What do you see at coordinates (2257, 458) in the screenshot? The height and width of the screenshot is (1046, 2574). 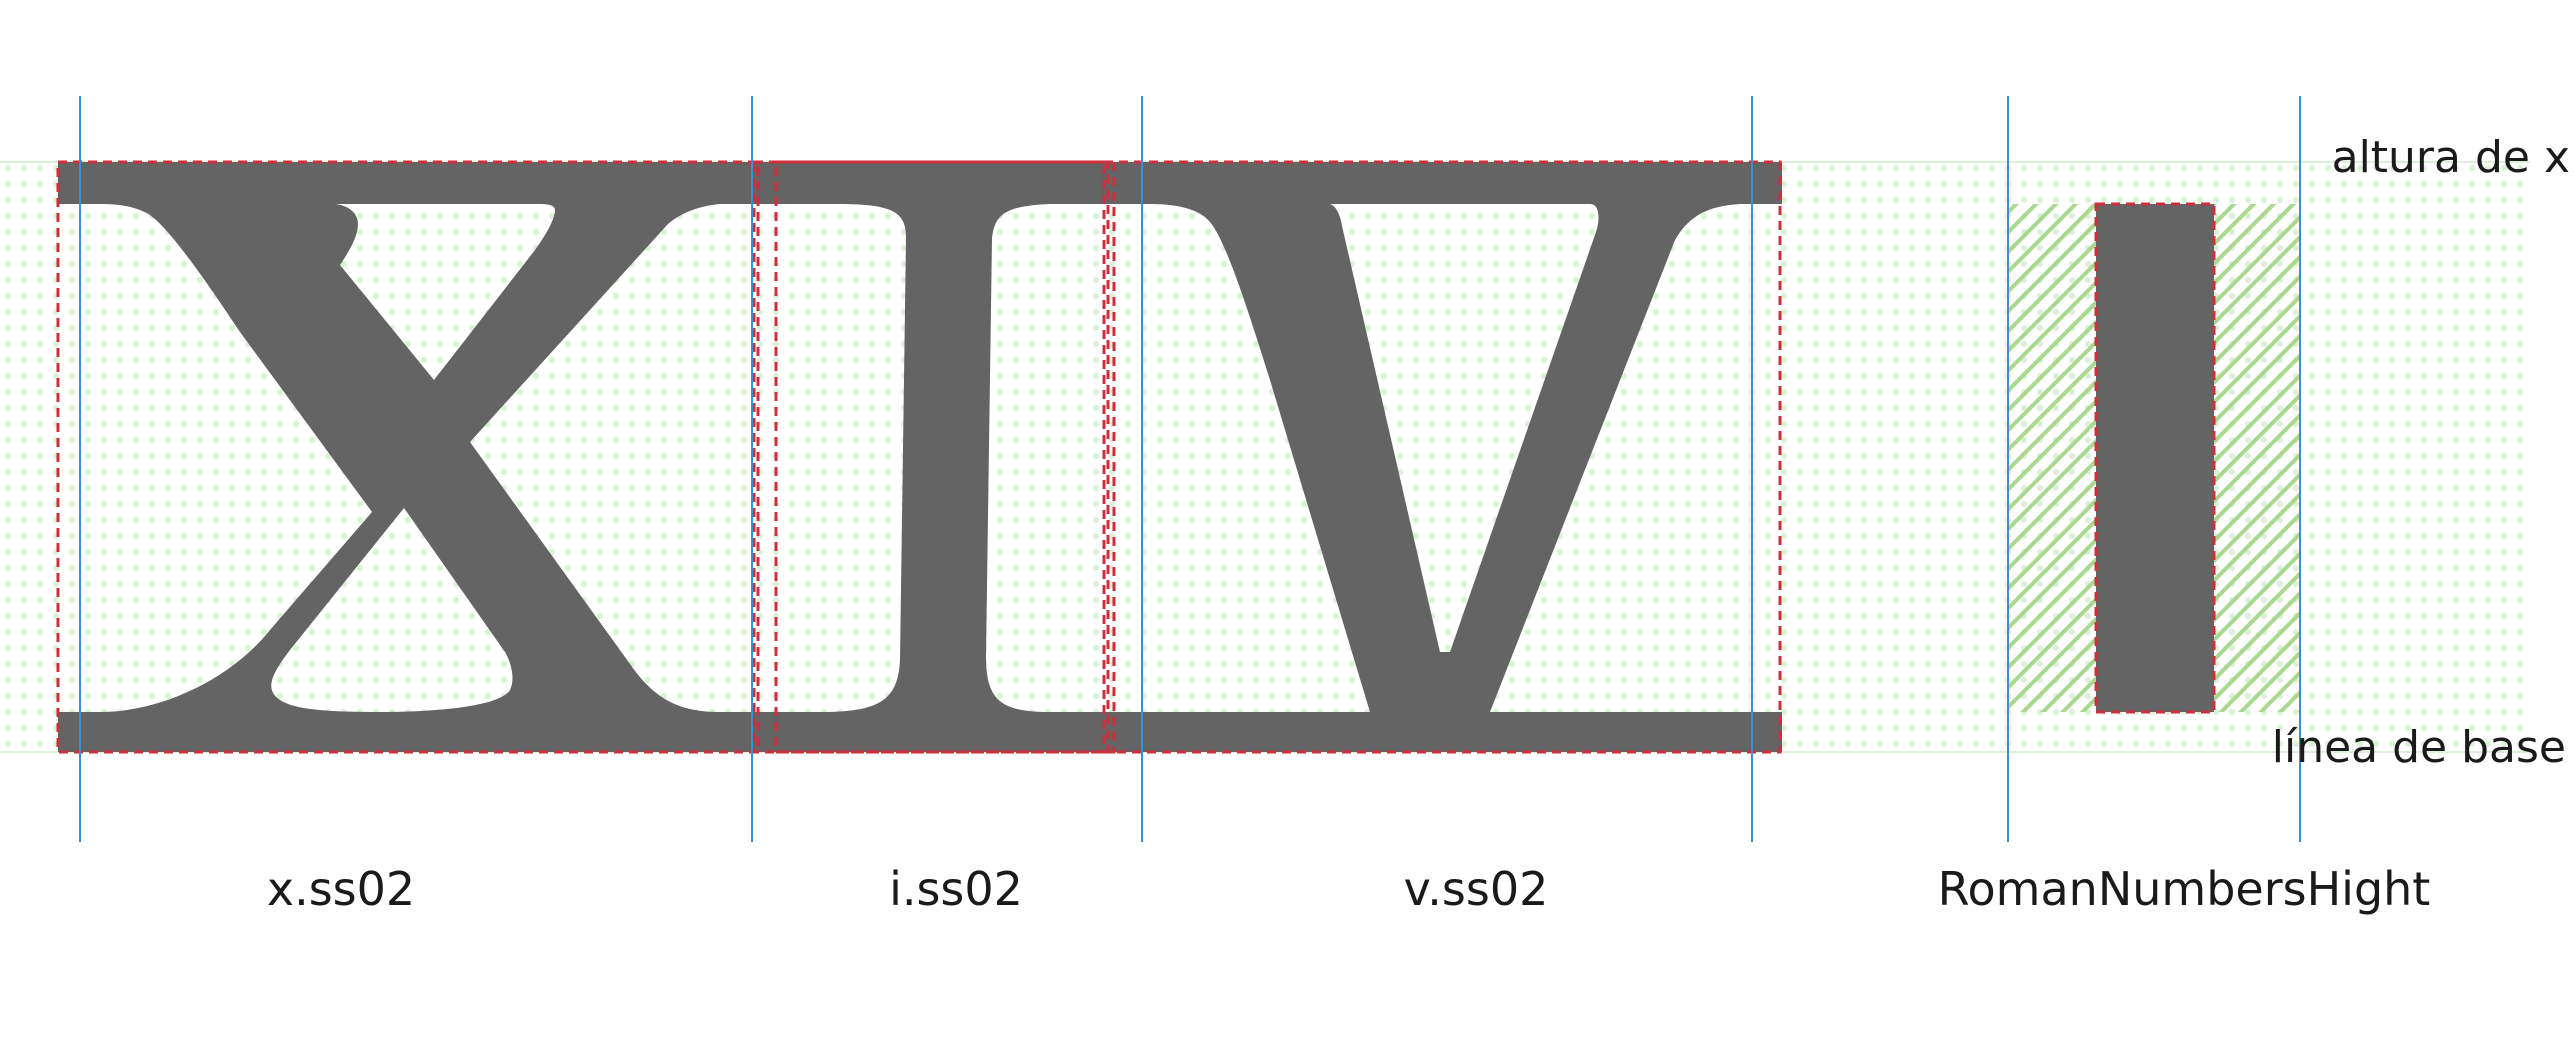 I see `hatch-right` at bounding box center [2257, 458].